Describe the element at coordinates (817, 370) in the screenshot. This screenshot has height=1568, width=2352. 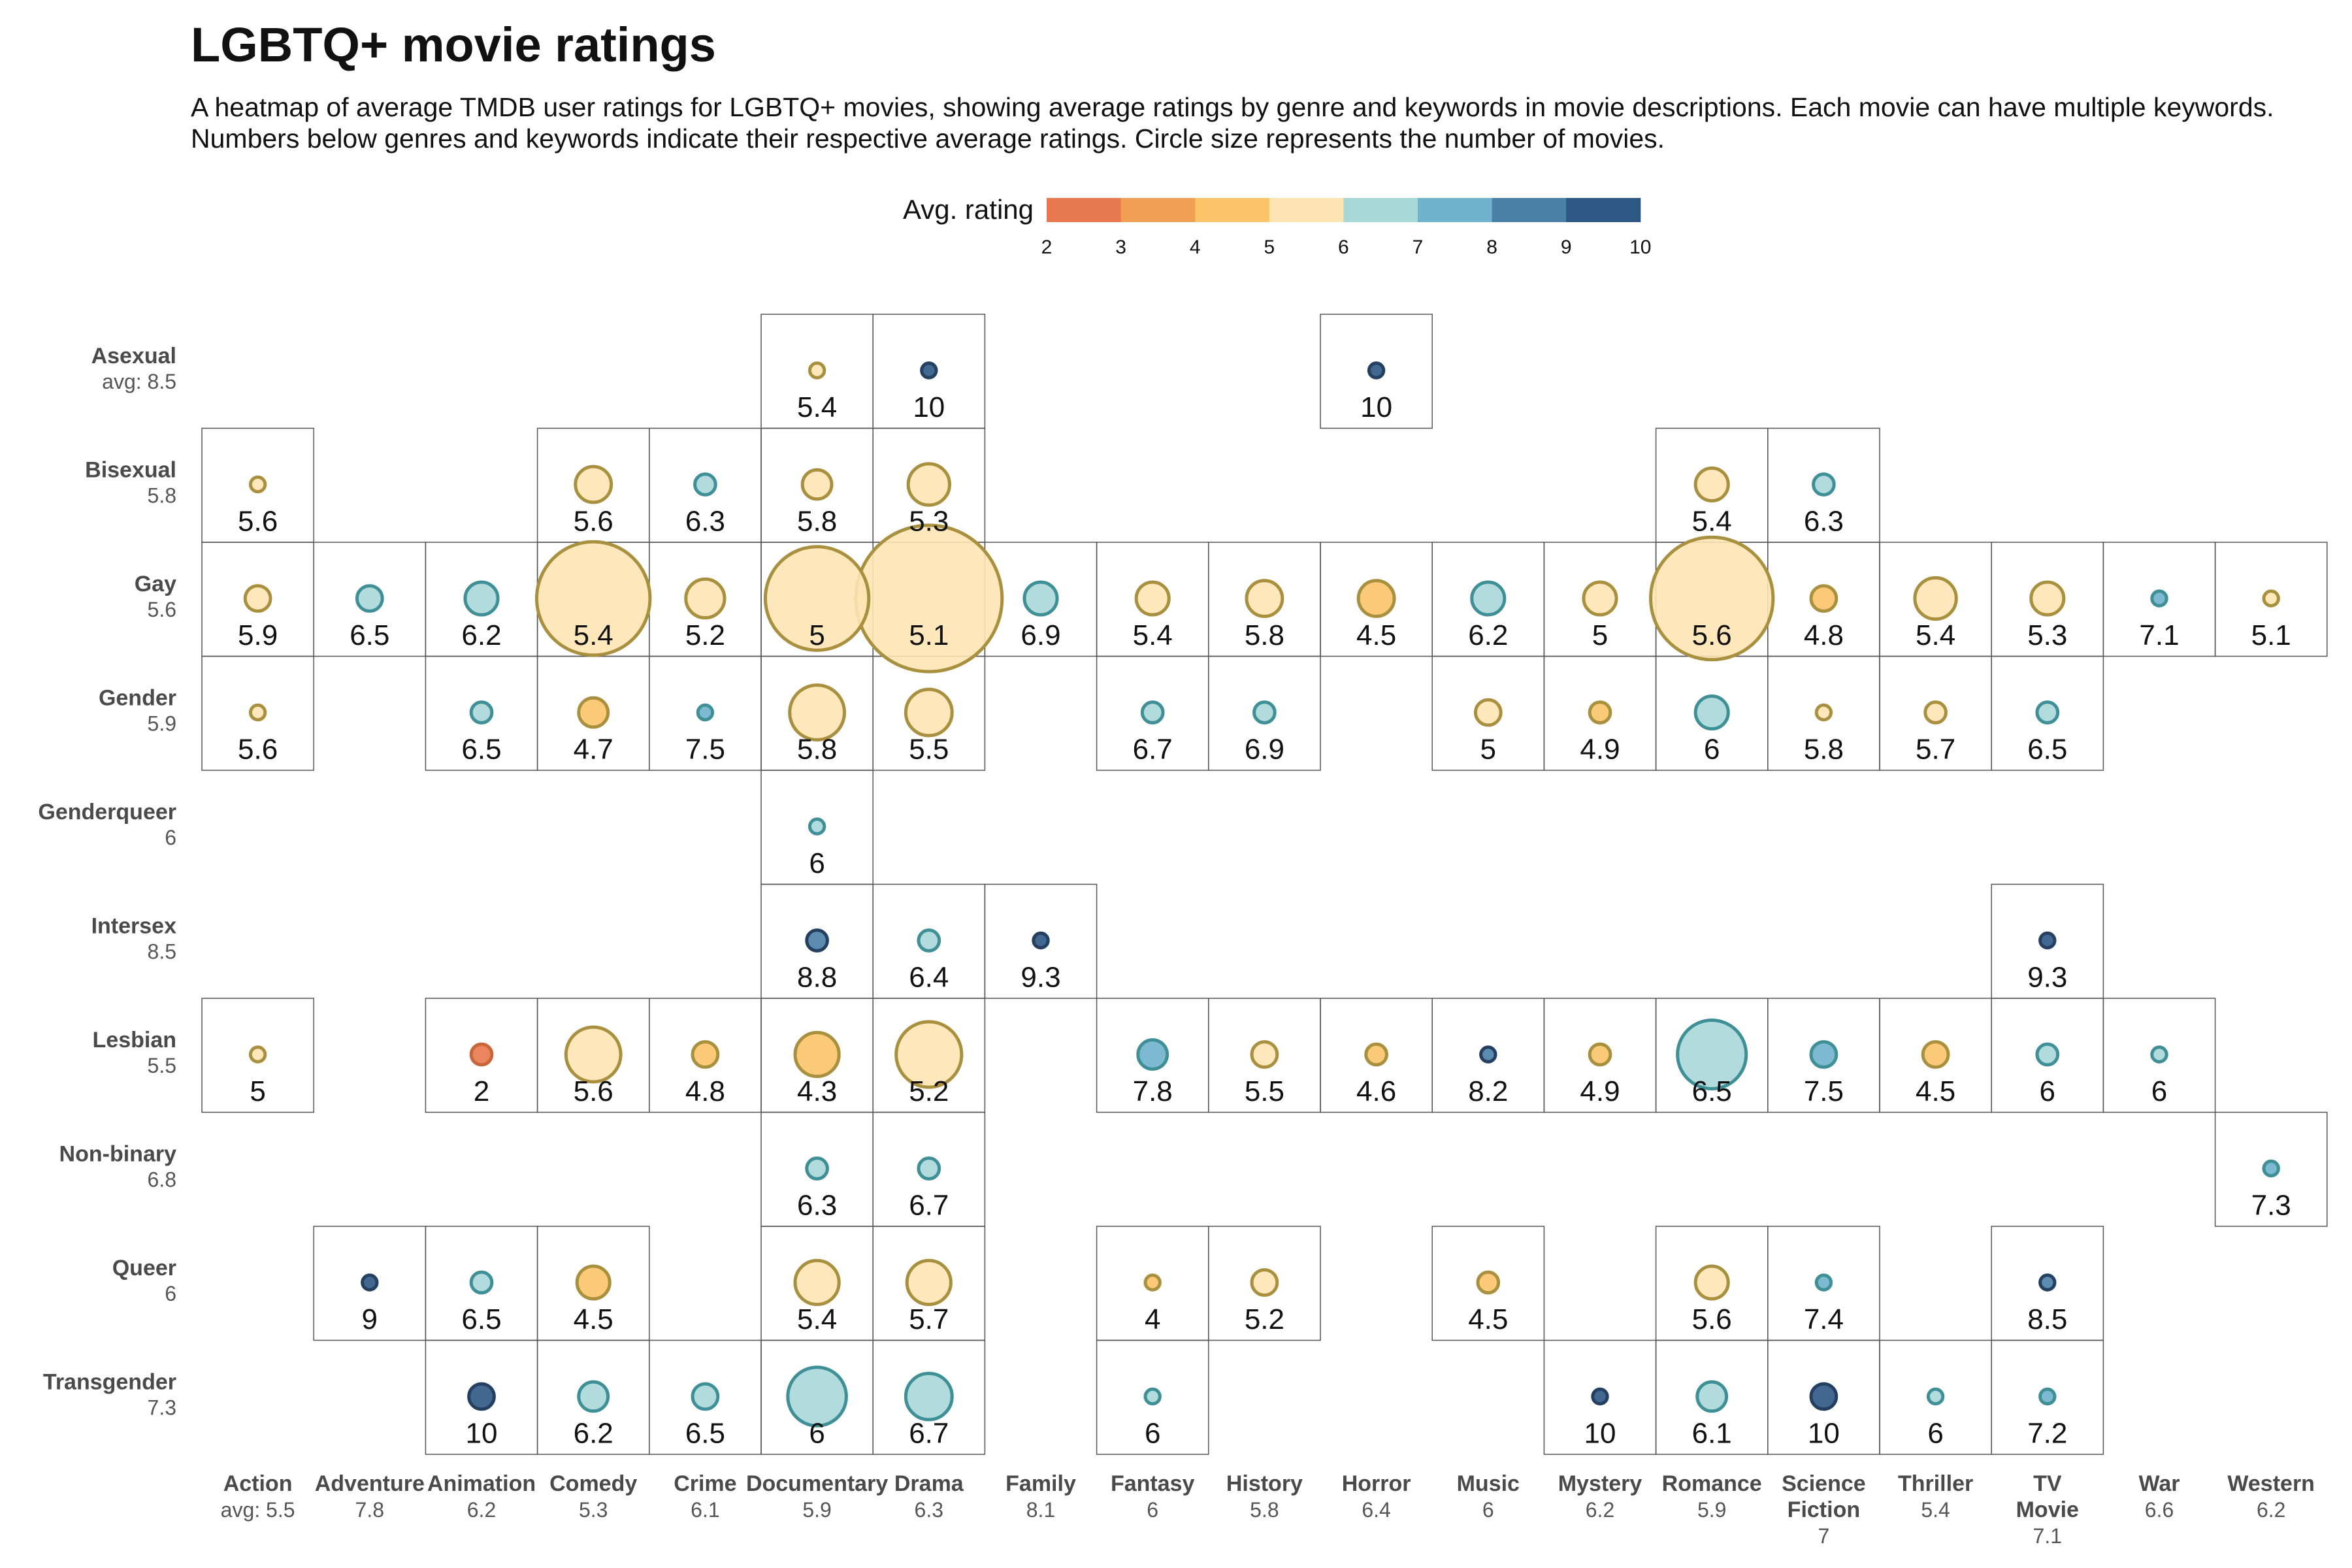
I see `rating-circle-asexual-documentary` at that location.